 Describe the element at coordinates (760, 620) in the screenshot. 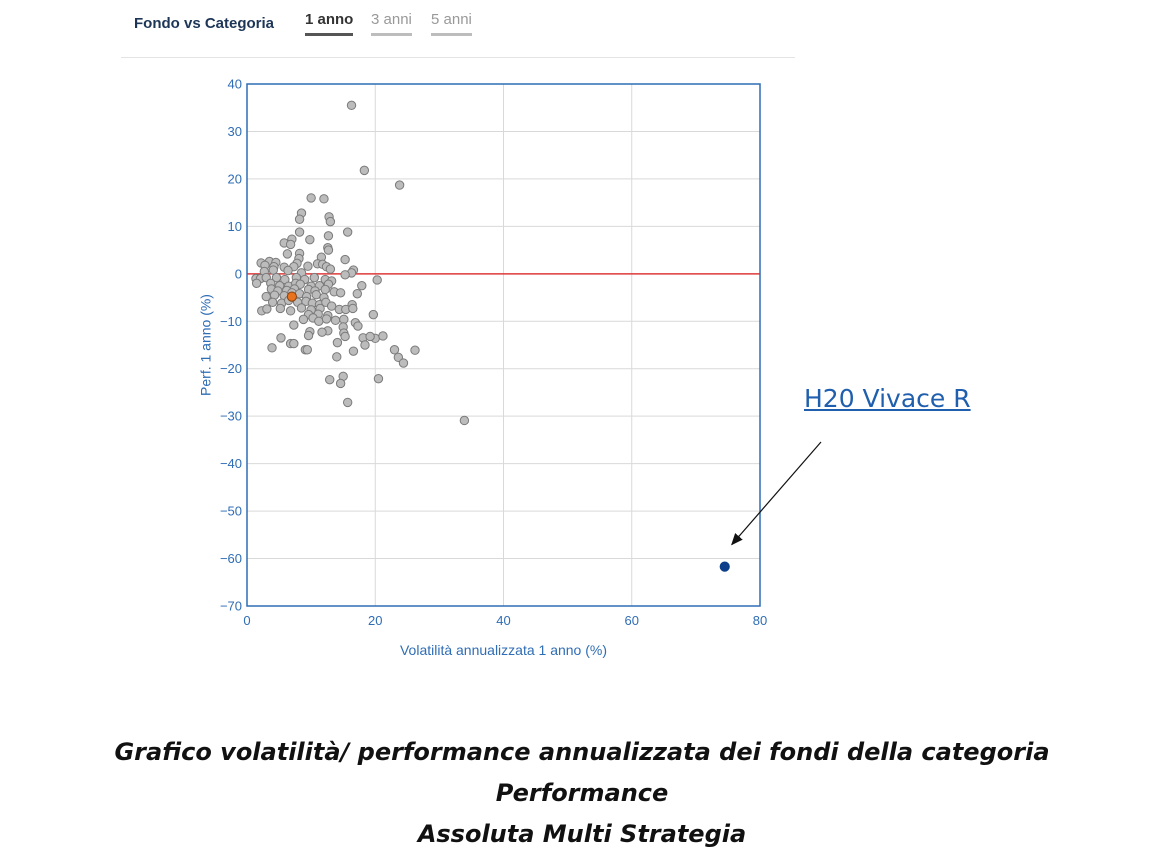

I see `x-tick-label: 80` at that location.